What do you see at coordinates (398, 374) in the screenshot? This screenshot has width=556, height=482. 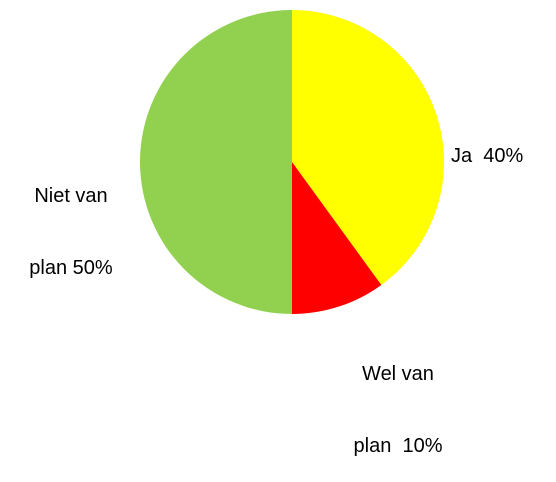 I see `slice-label-wel-van-plan-line-1: Wel van` at bounding box center [398, 374].